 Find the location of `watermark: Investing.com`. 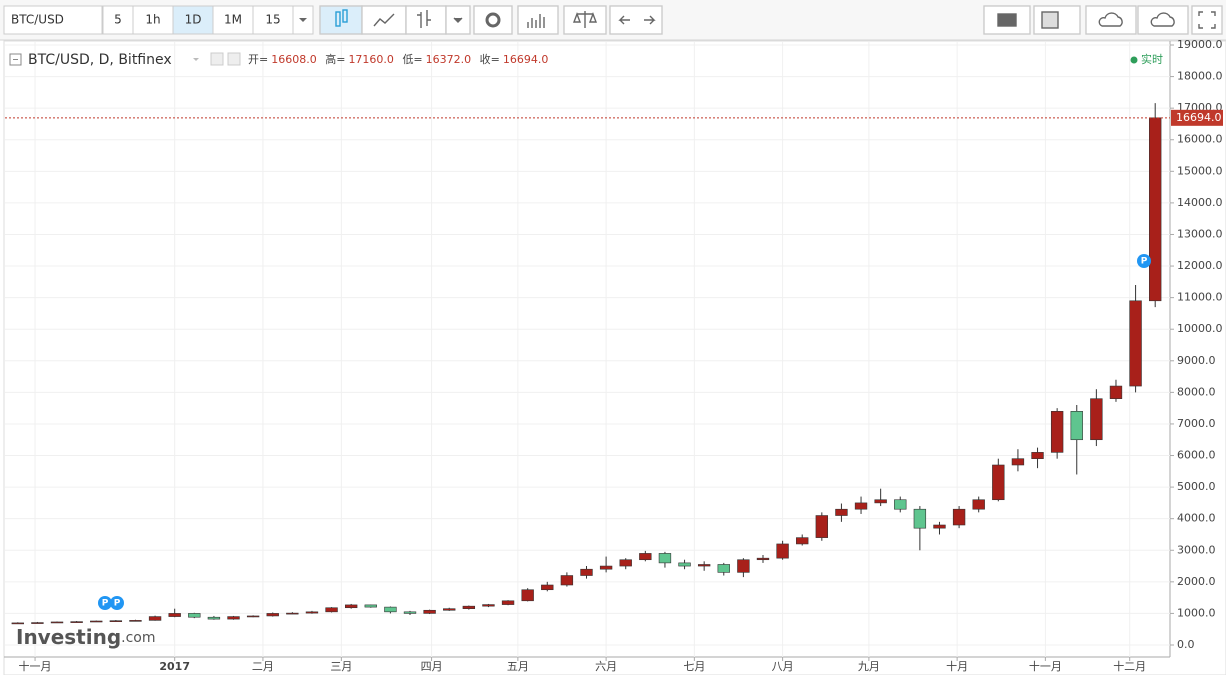

watermark: Investing.com is located at coordinates (86, 637).